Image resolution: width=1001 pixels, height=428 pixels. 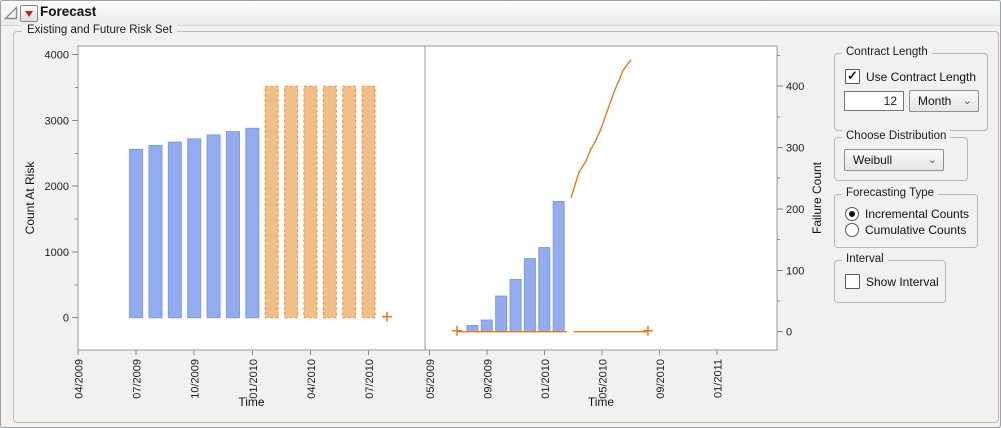 What do you see at coordinates (916, 230) in the screenshot?
I see `cumulative-counts-label: Cumulative Counts` at bounding box center [916, 230].